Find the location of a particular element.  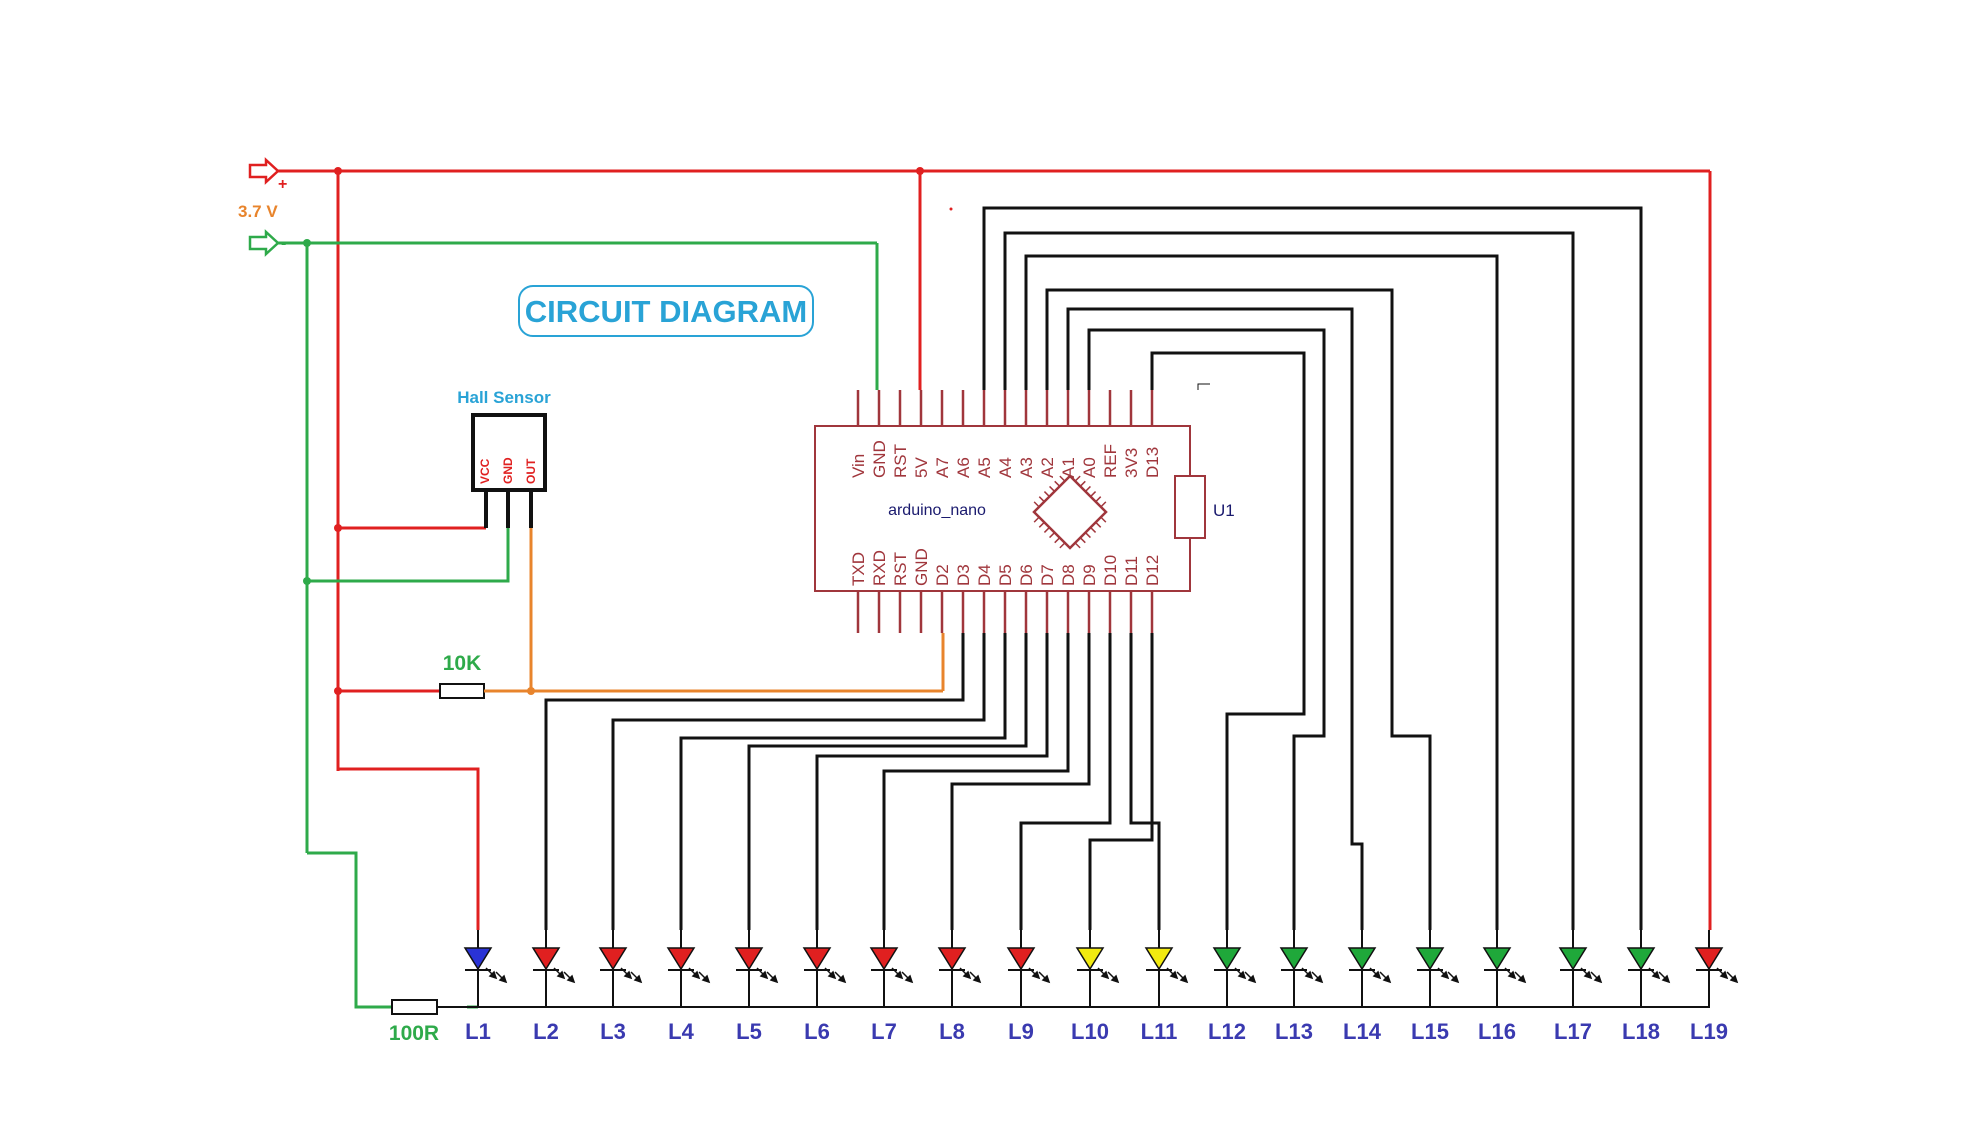

led-label: L12 is located at coordinates (1227, 1031).